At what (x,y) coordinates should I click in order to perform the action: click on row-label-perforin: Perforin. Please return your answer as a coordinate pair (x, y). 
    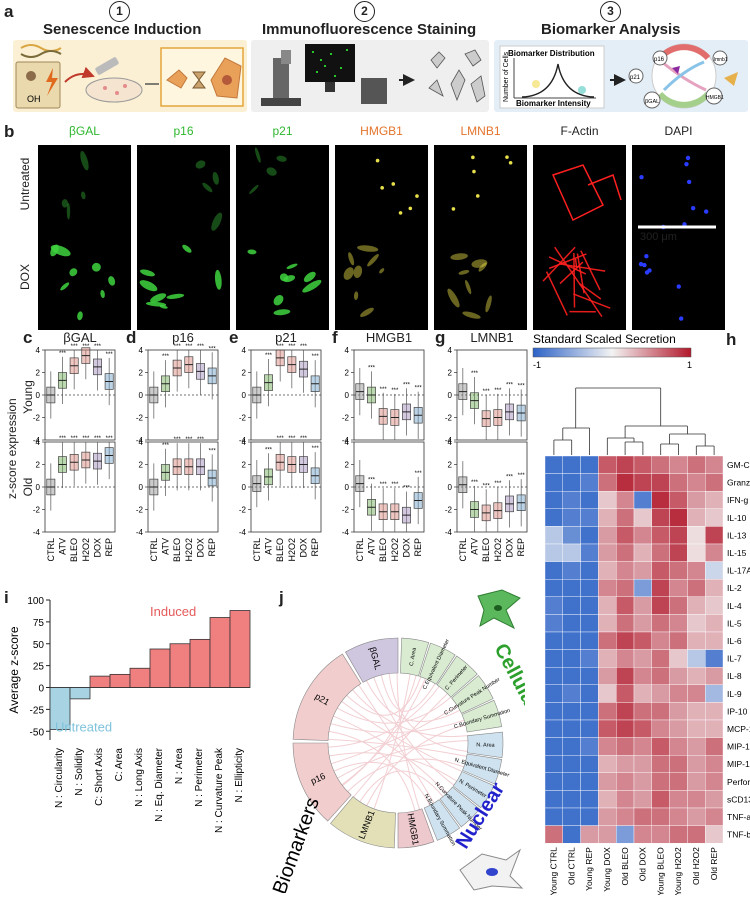
    Looking at the image, I should click on (738, 782).